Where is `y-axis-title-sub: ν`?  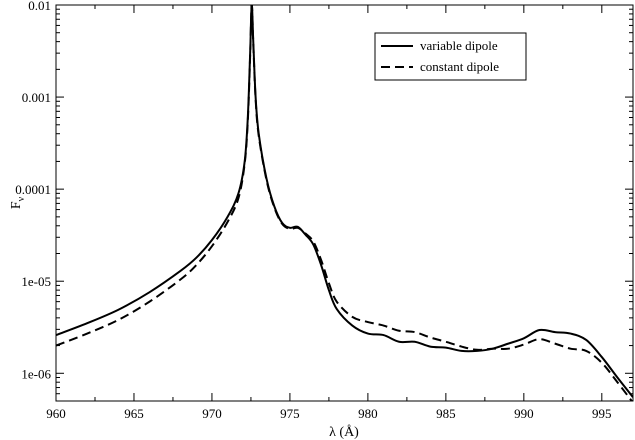 y-axis-title-sub: ν is located at coordinates (21, 198).